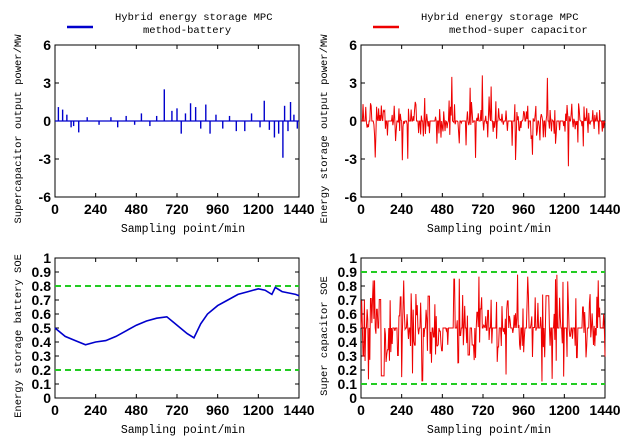 The width and height of the screenshot is (622, 448). What do you see at coordinates (518, 31) in the screenshot?
I see `legend-text: method-super capacitor` at bounding box center [518, 31].